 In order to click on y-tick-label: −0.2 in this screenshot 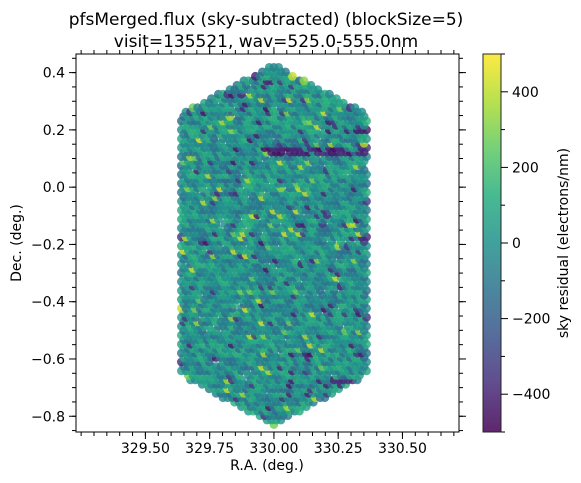, I will do `click(48, 245)`.